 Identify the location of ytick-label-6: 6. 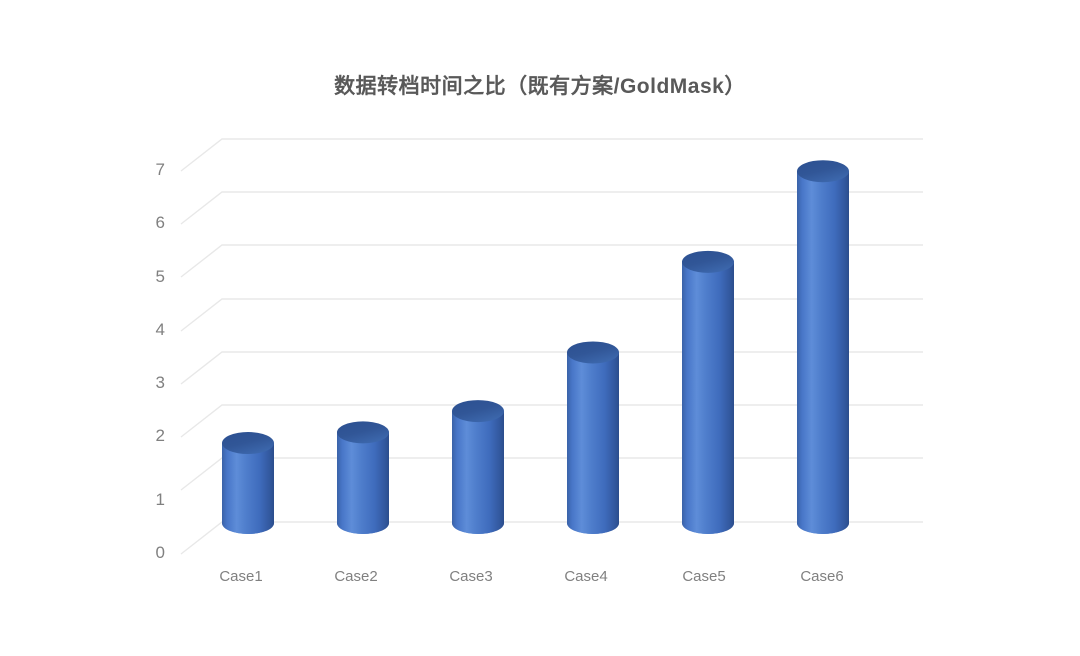
(160, 222).